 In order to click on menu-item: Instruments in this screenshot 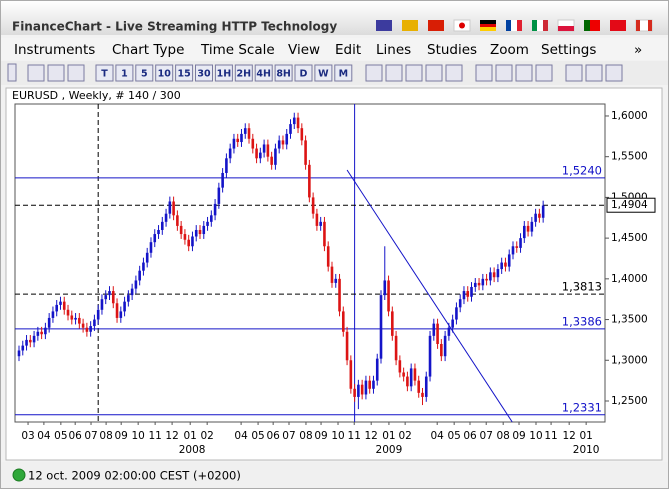, I will do `click(54, 50)`.